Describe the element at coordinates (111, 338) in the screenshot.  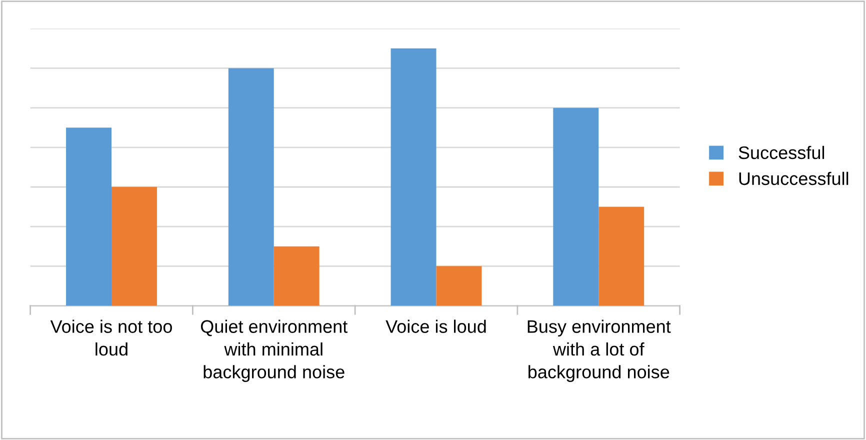
I see `x-tick-label: Voice is not too loud` at that location.